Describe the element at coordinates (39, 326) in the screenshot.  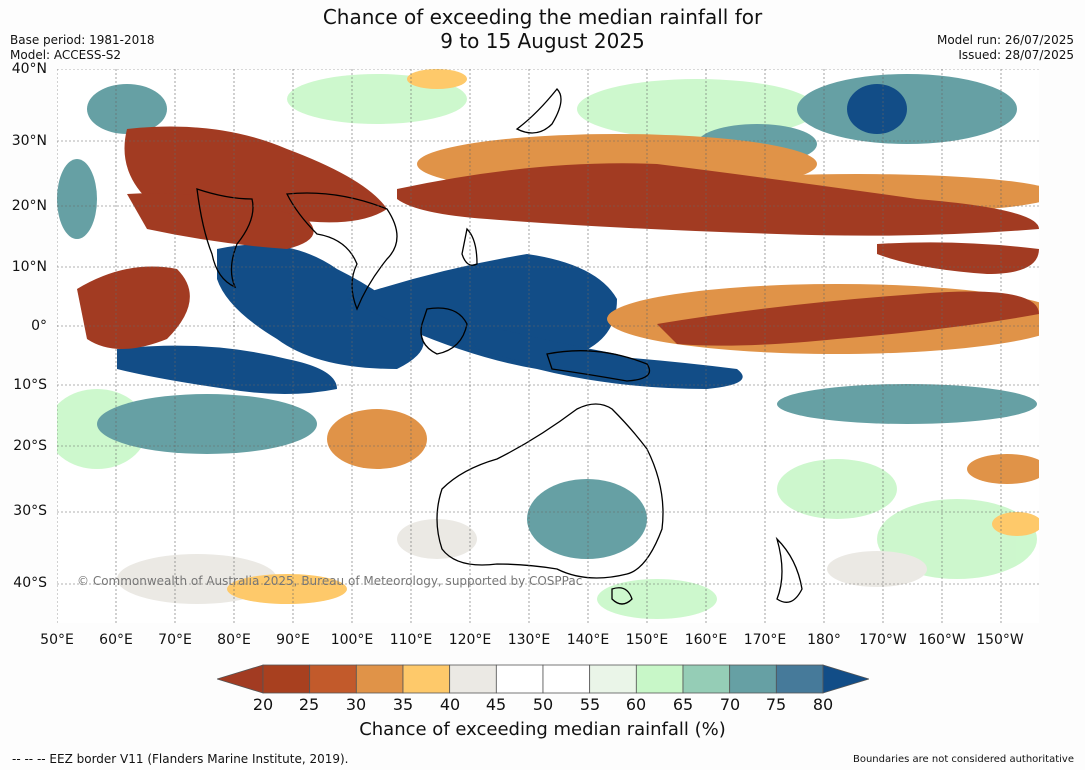
I see `lat-label: 0°` at that location.